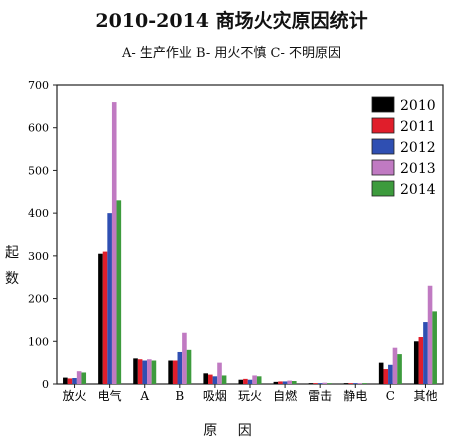 The width and height of the screenshot is (463, 448). What do you see at coordinates (285, 395) in the screenshot?
I see `x-tick-label: 自燃` at bounding box center [285, 395].